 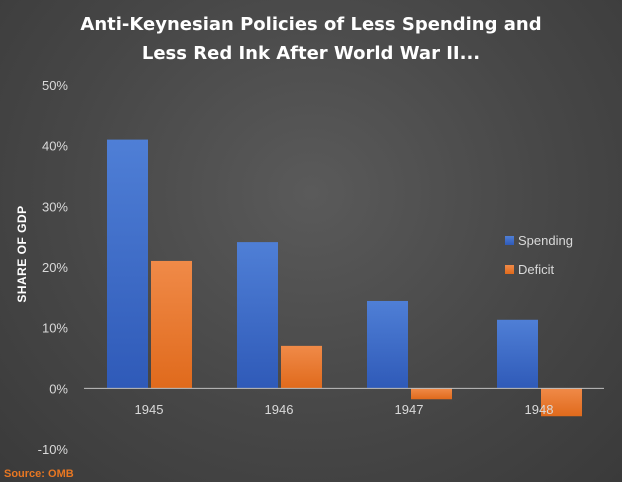 What do you see at coordinates (279, 409) in the screenshot?
I see `x-tick-label: 1946` at bounding box center [279, 409].